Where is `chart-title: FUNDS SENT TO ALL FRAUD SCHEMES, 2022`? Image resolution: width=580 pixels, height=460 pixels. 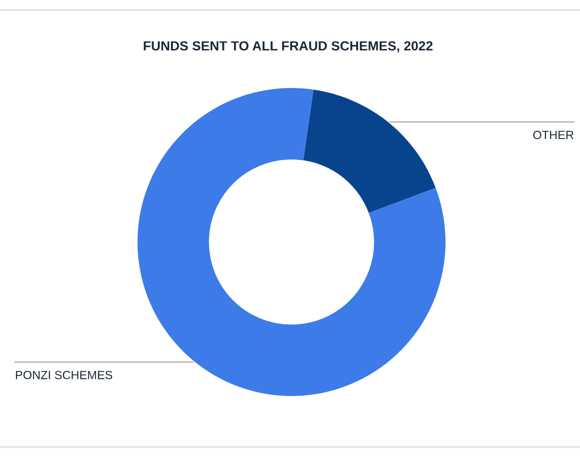 chart-title: FUNDS SENT TO ALL FRAUD SCHEMES, 2022 is located at coordinates (288, 46).